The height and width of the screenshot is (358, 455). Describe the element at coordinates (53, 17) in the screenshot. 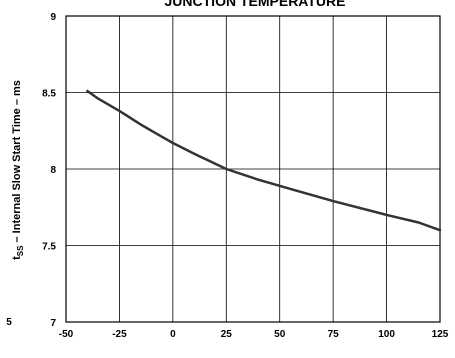

I see `y-tick-label: 9` at that location.